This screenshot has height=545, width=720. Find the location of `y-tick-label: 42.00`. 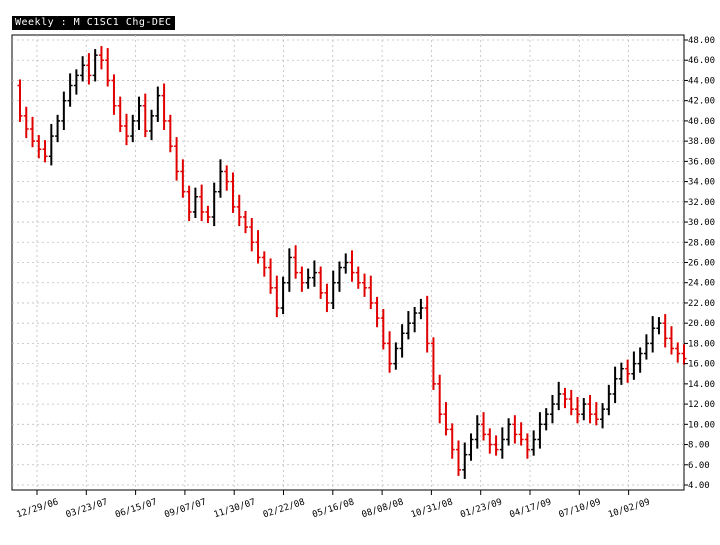

y-tick-label: 42.00 is located at coordinates (701, 102).